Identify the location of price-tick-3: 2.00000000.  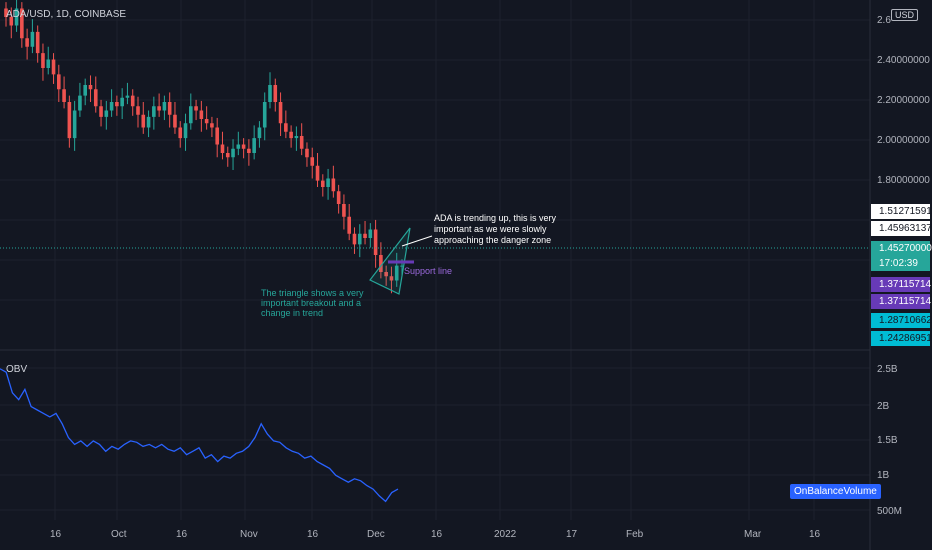
(903, 140).